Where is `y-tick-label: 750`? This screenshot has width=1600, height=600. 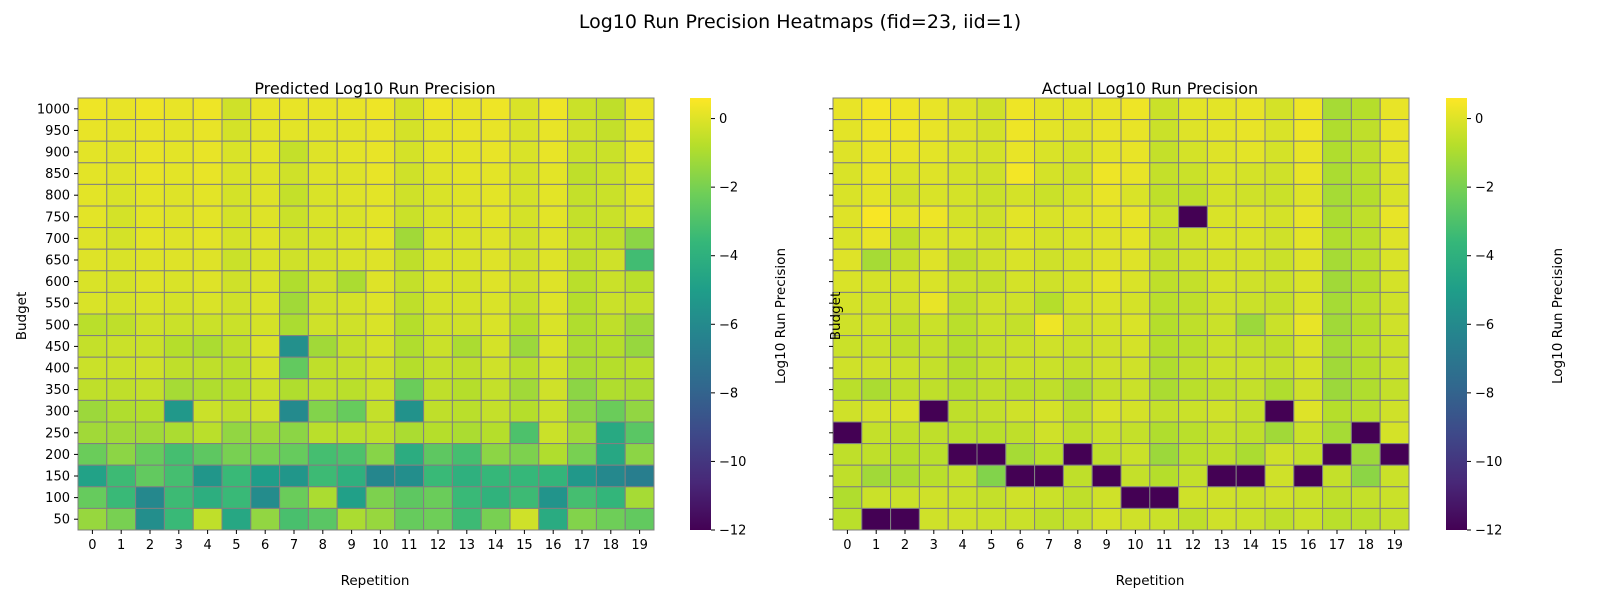 y-tick-label: 750 is located at coordinates (57, 217).